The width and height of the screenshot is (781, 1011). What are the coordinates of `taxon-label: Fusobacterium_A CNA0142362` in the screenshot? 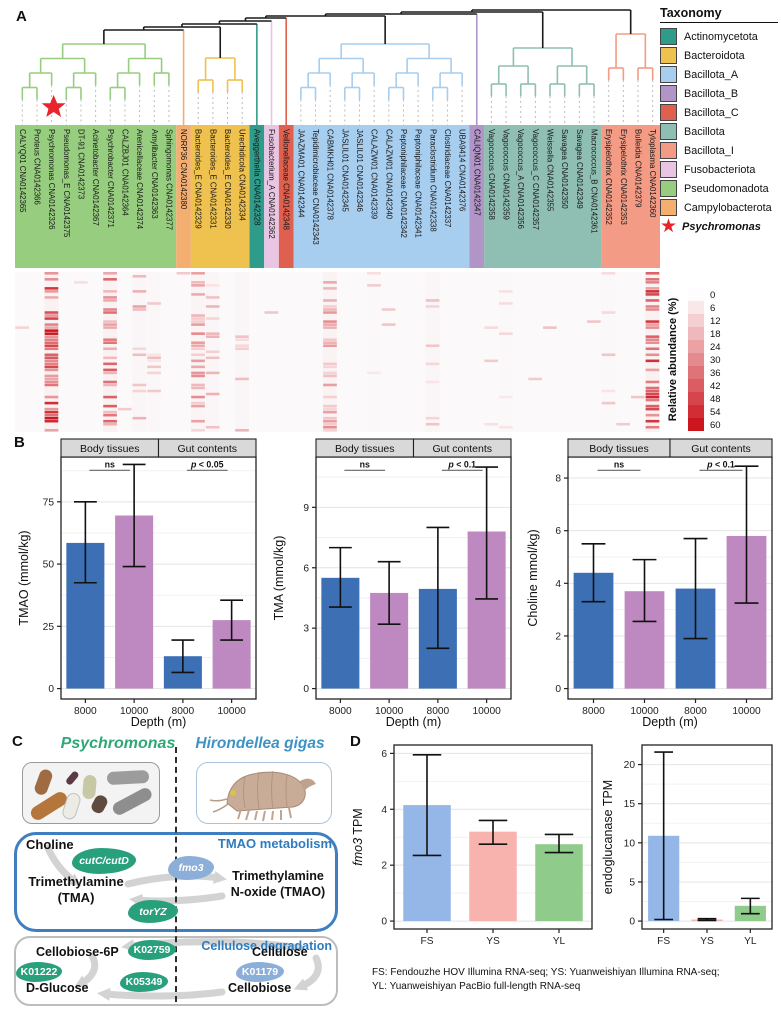 It's located at (271, 184).